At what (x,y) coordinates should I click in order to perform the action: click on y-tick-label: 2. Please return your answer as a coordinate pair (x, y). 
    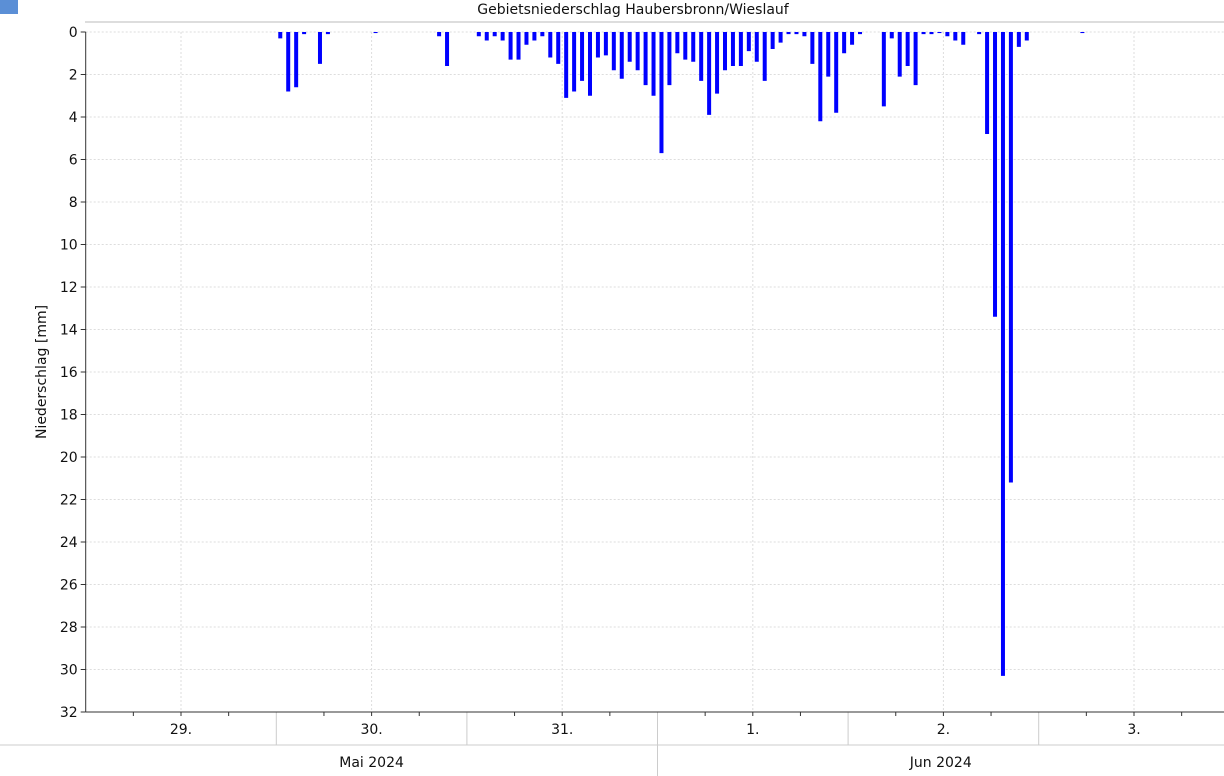
    Looking at the image, I should click on (73, 76).